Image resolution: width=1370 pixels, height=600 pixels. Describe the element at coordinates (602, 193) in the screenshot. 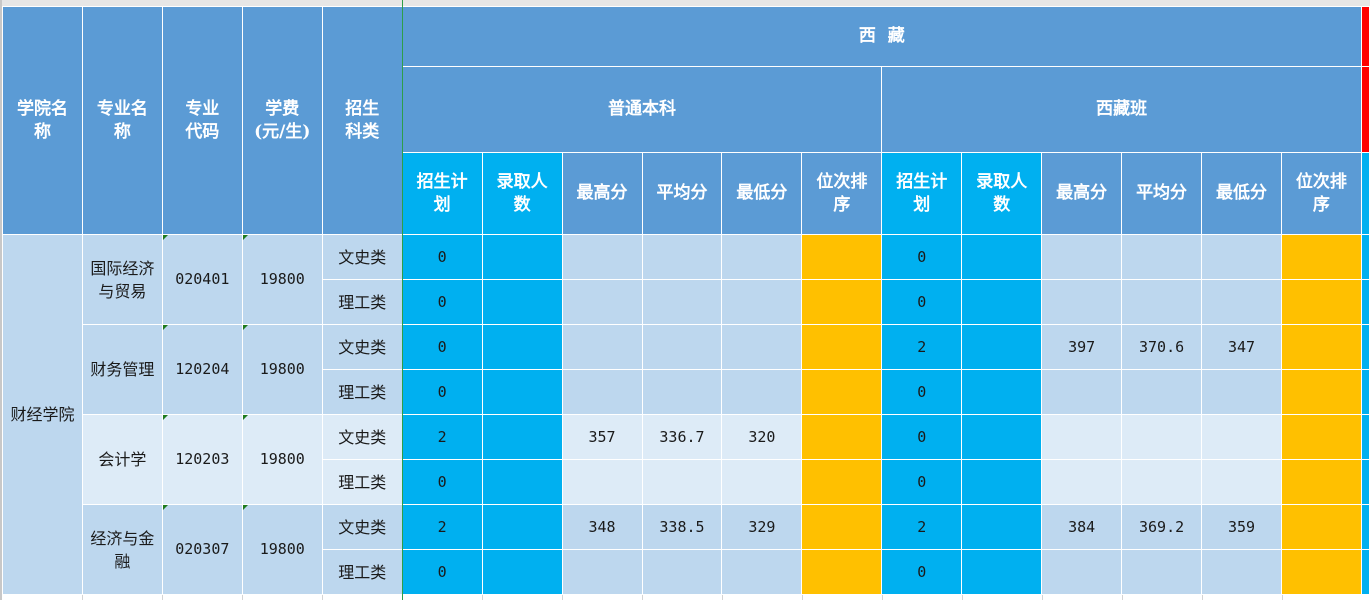

I see `header-regular-max: 最高分` at that location.